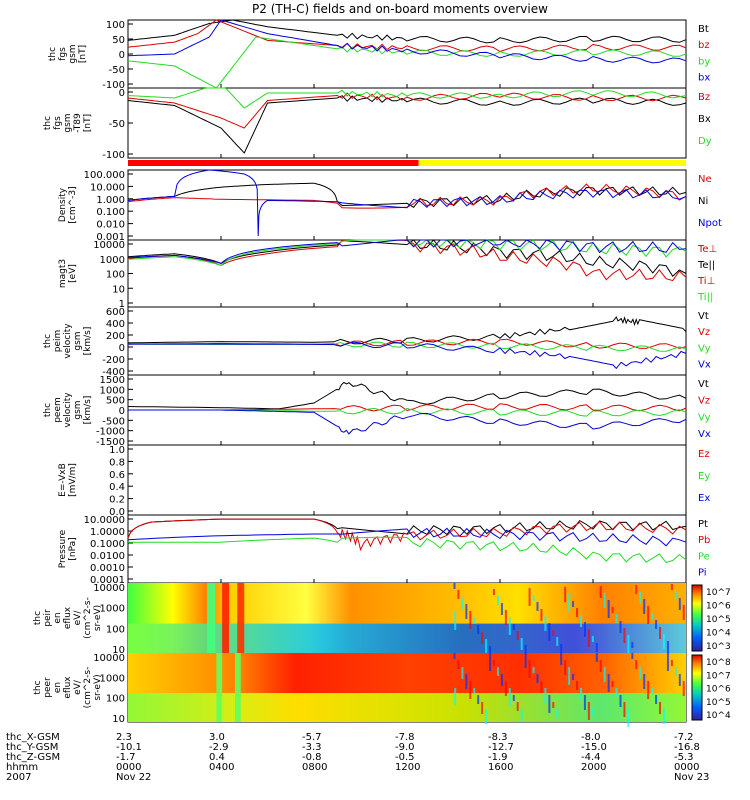  Describe the element at coordinates (88, 123) in the screenshot. I see `panel-fgs-t89-ylabel-4: [nT]` at that location.